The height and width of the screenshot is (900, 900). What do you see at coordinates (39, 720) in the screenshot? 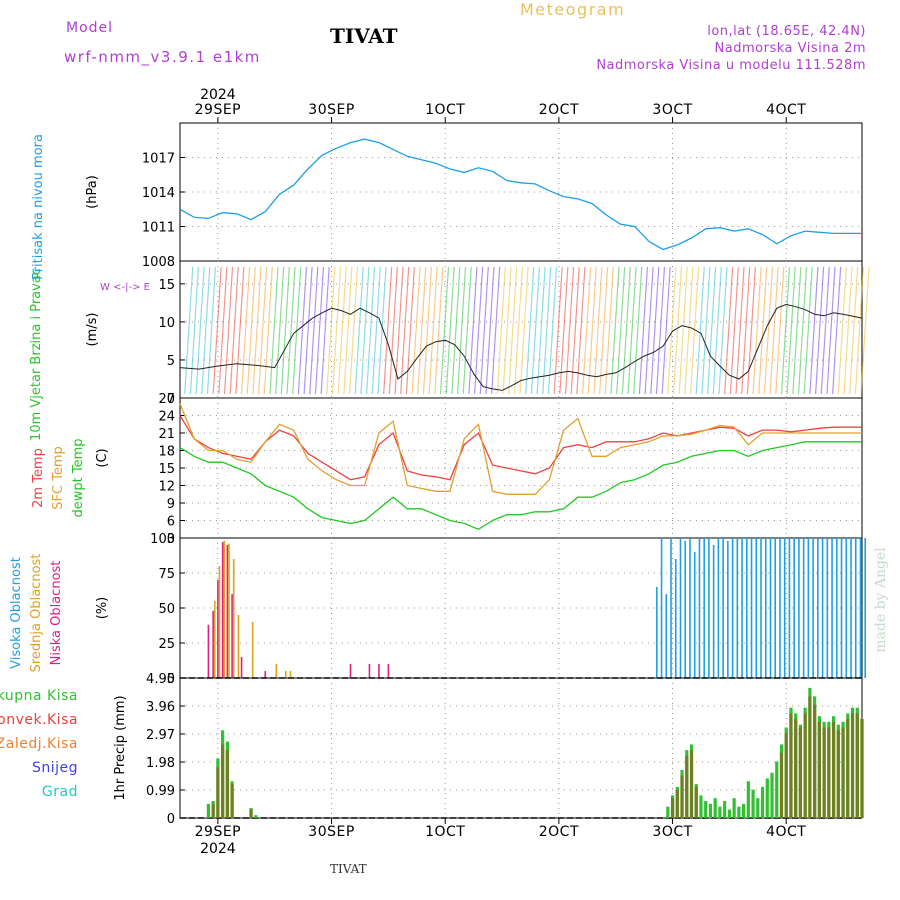
I see `precip-legend-1: Konvek.Kisa` at bounding box center [39, 720].